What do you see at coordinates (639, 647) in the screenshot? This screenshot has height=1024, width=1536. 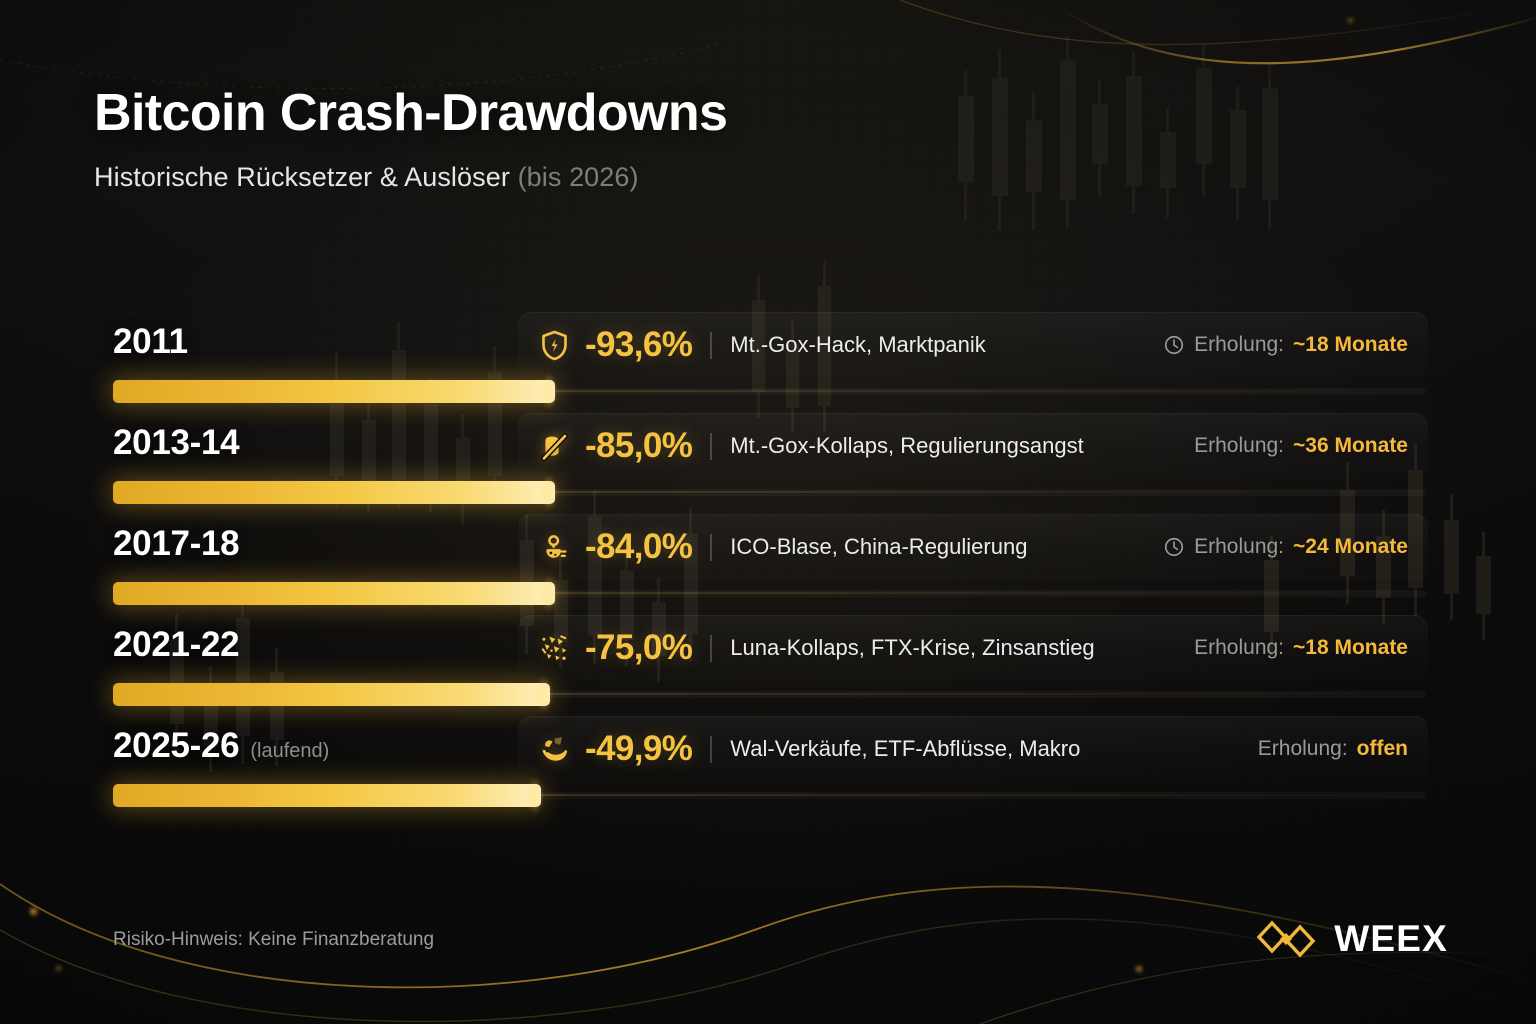 I see `row-drawdown-percent: -75,0%` at bounding box center [639, 647].